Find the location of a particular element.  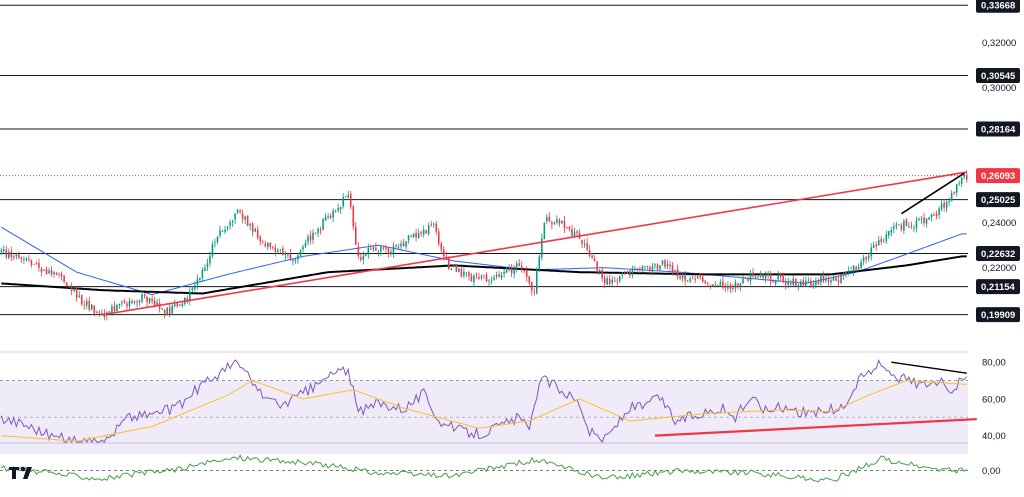

level-label-box is located at coordinates (998, 6).